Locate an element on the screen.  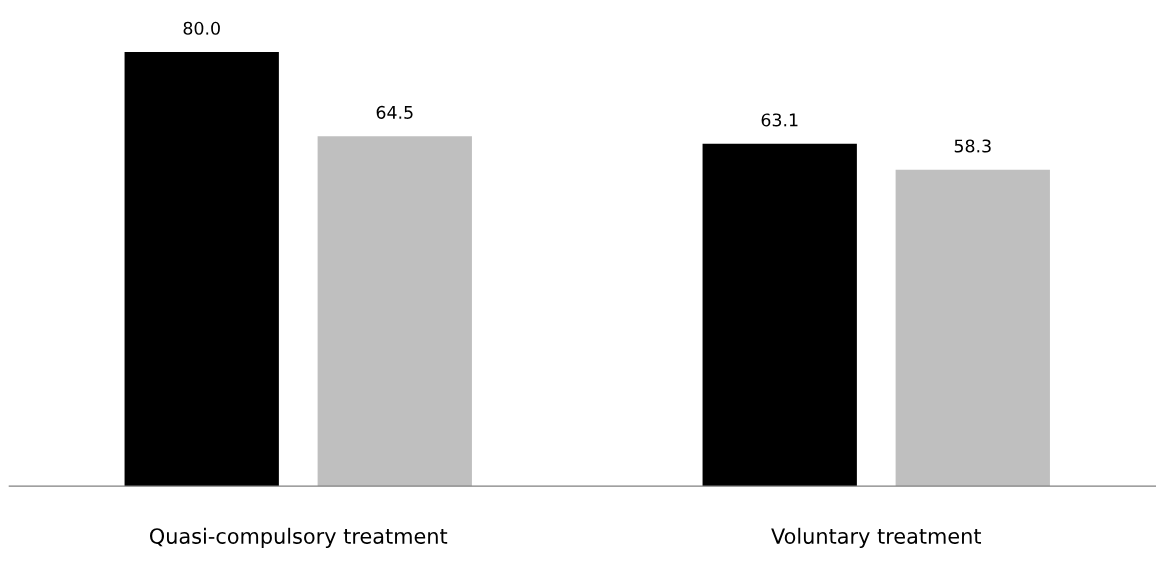
data-label: 64.5 is located at coordinates (394, 112).